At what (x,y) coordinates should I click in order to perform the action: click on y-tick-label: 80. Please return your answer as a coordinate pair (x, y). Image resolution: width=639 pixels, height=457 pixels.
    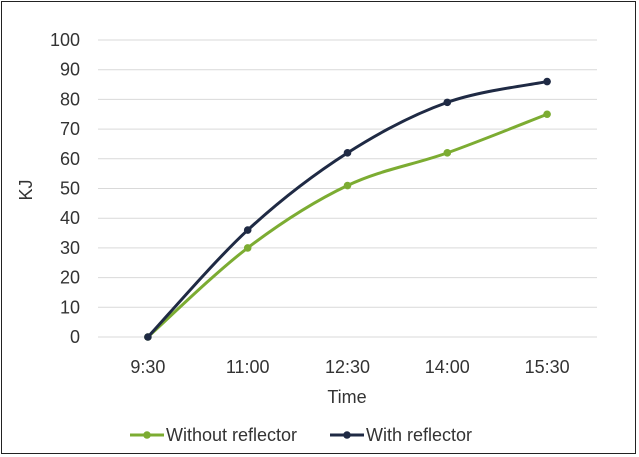
    Looking at the image, I should click on (70, 99).